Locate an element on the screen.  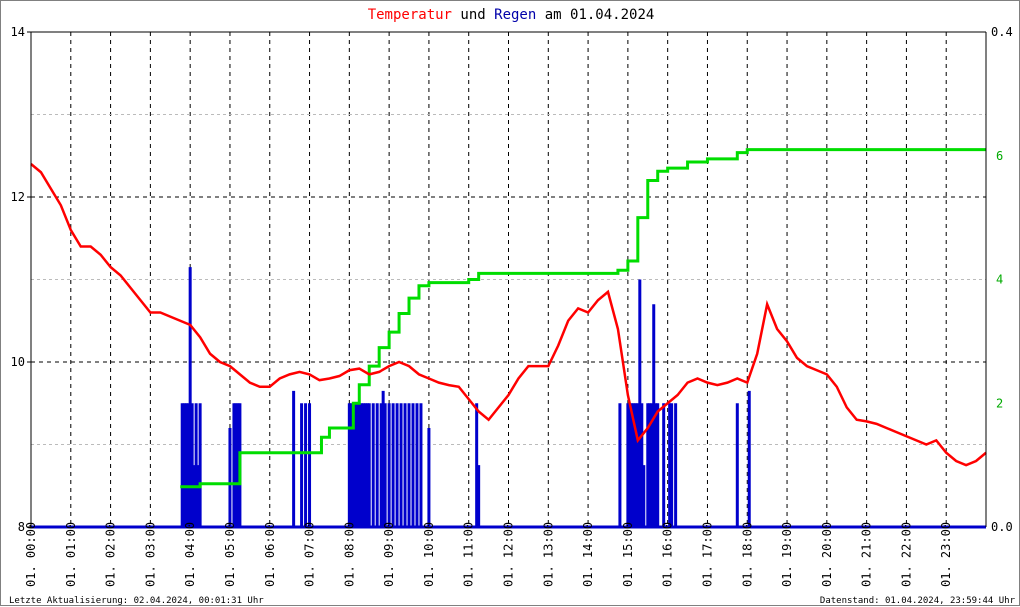
x-tick-label: 01. 05:00 is located at coordinates (230, 554).